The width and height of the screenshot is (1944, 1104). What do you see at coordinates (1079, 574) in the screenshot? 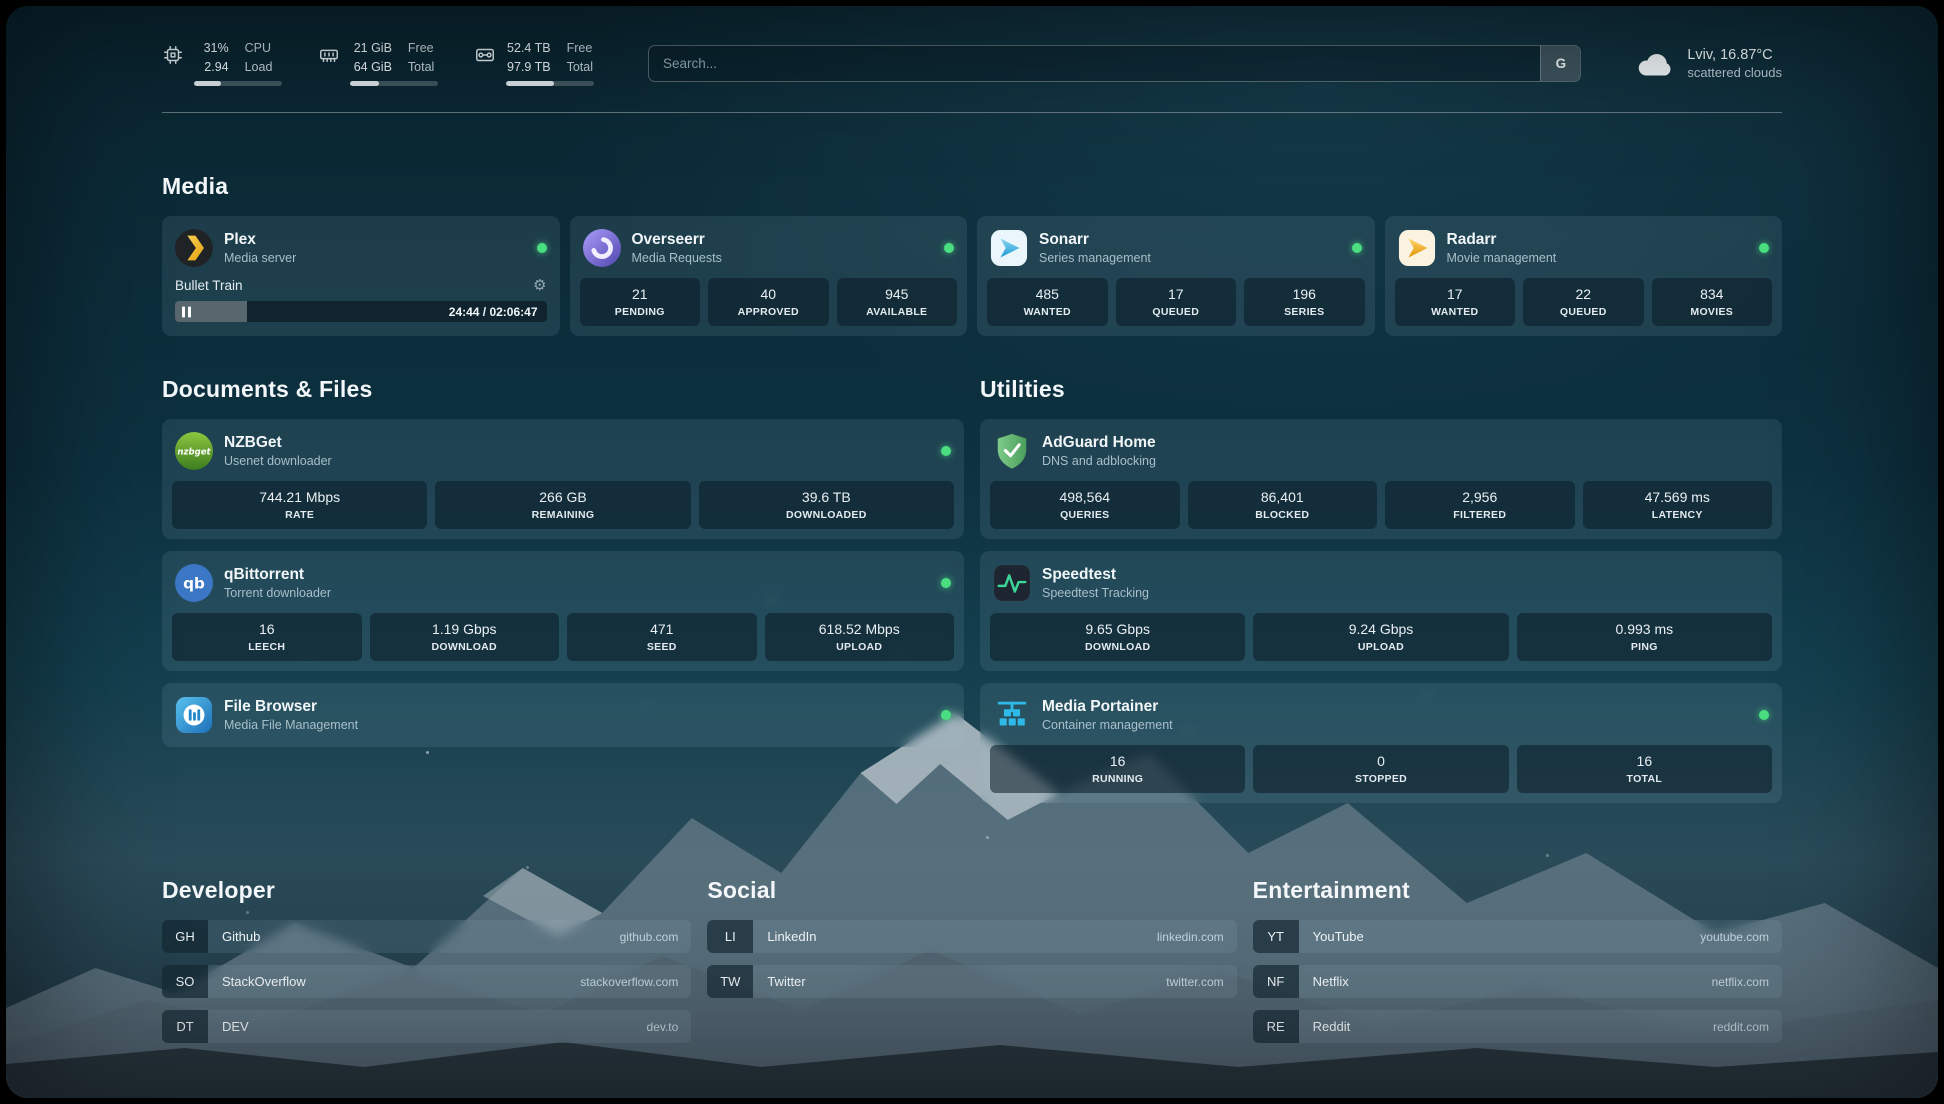
I see `app-name: Speedtest` at bounding box center [1079, 574].